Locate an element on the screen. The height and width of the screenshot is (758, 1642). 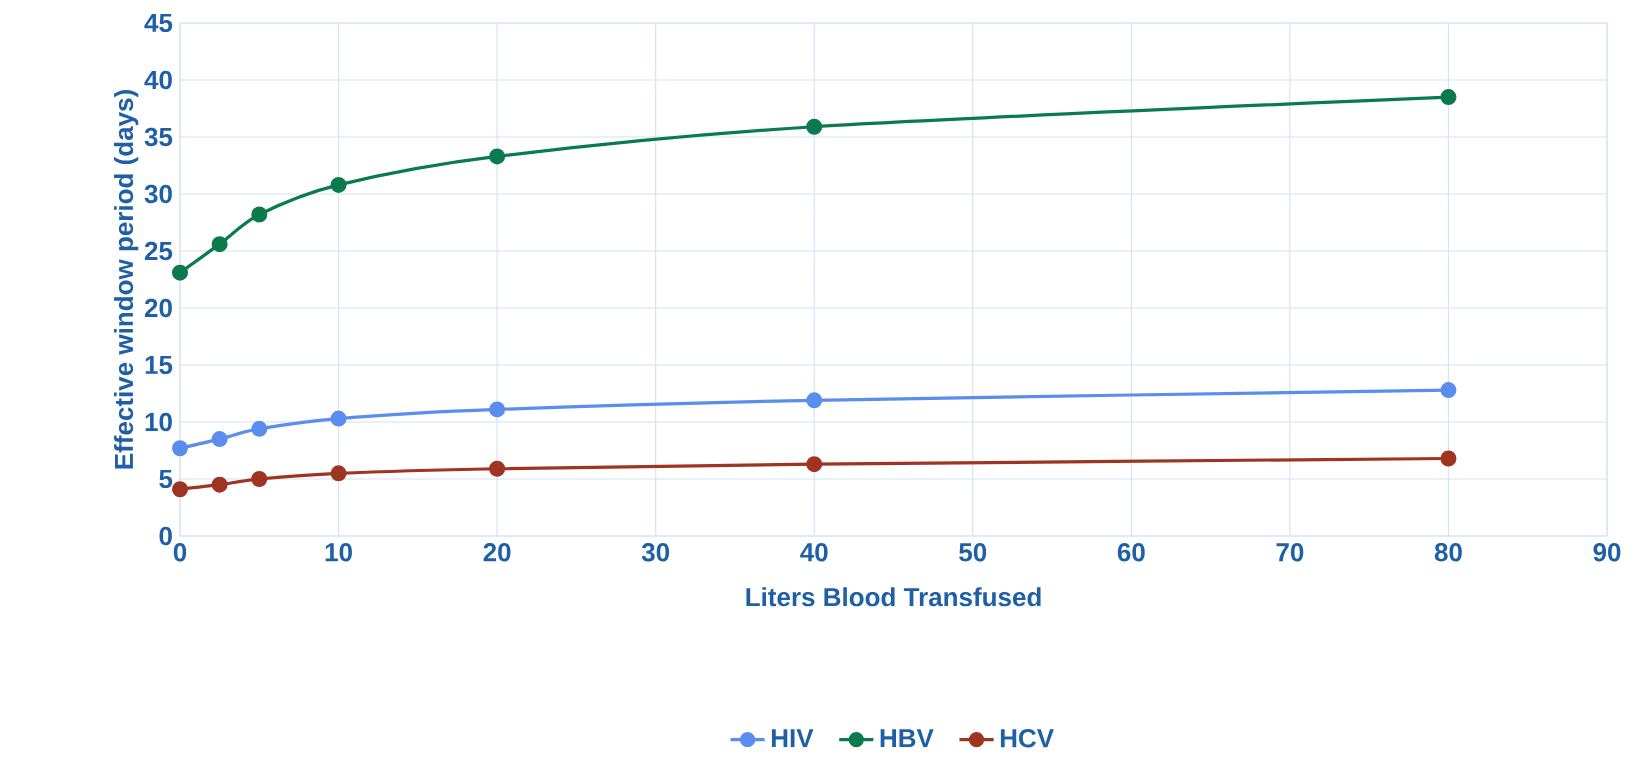
x-tick-label: 90 is located at coordinates (1607, 552).